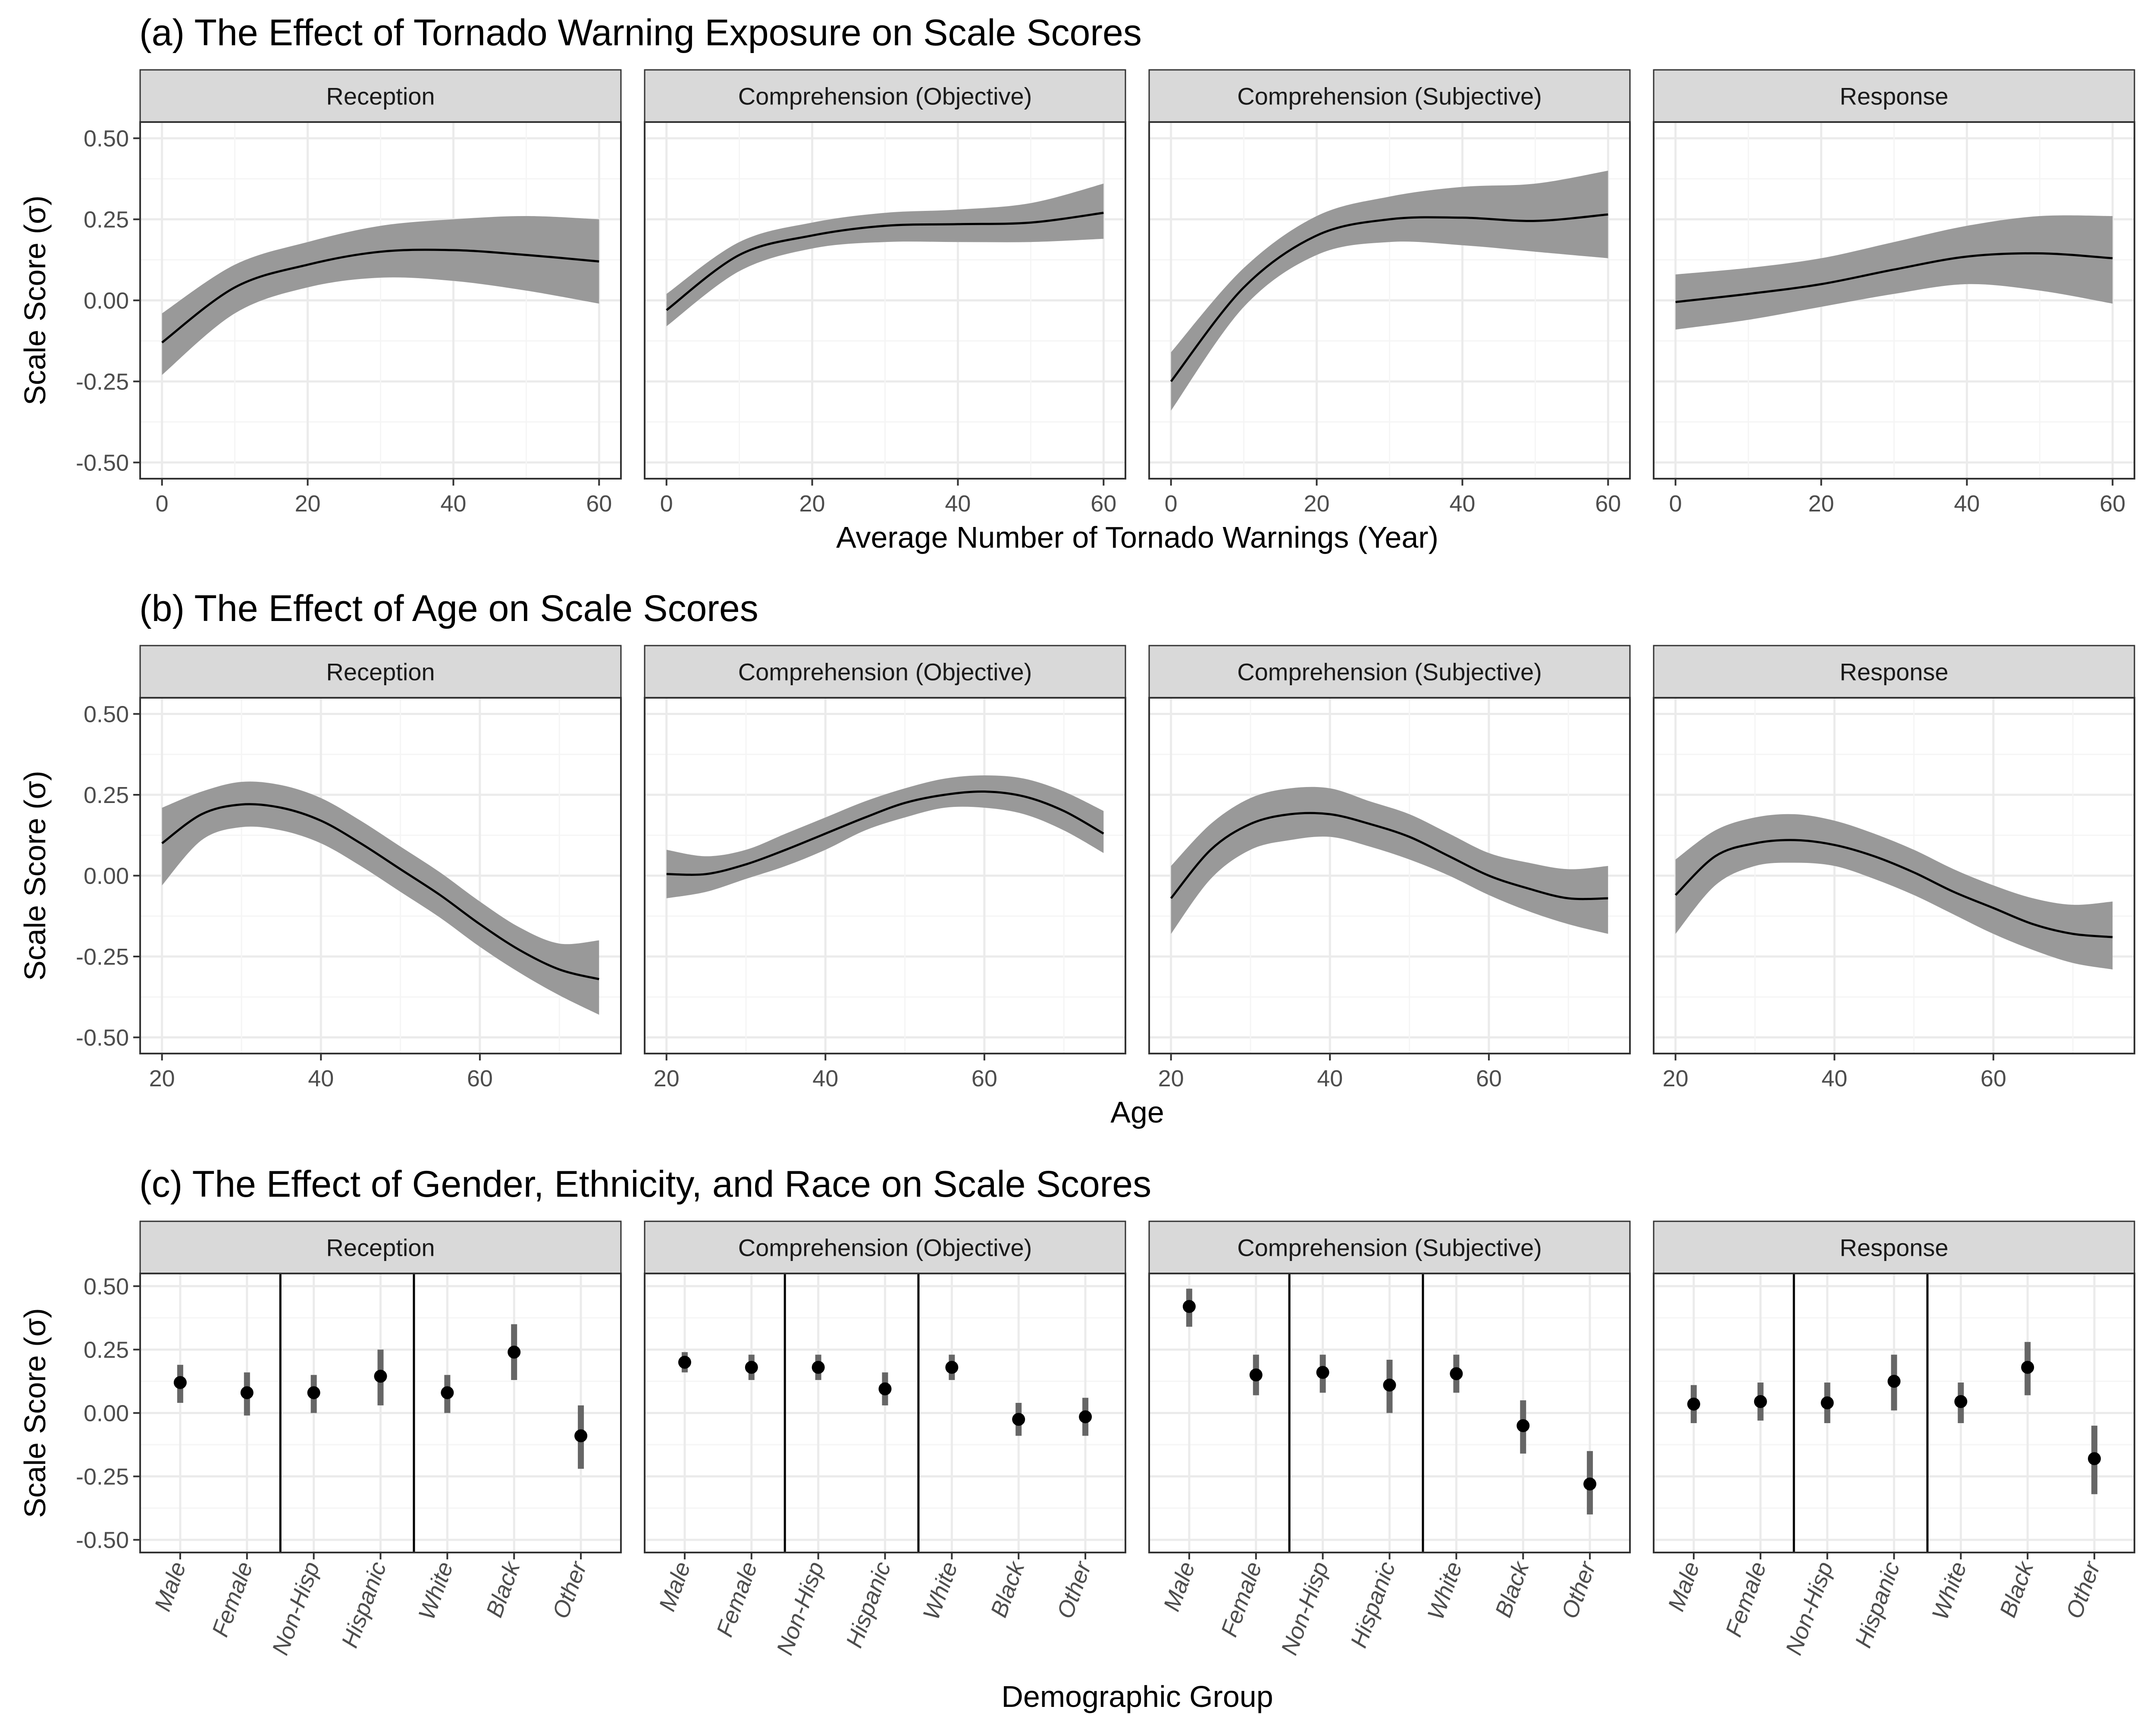 The width and height of the screenshot is (2156, 1725). What do you see at coordinates (35, 300) in the screenshot?
I see `y-axis-title: Scale Score (σ)` at bounding box center [35, 300].